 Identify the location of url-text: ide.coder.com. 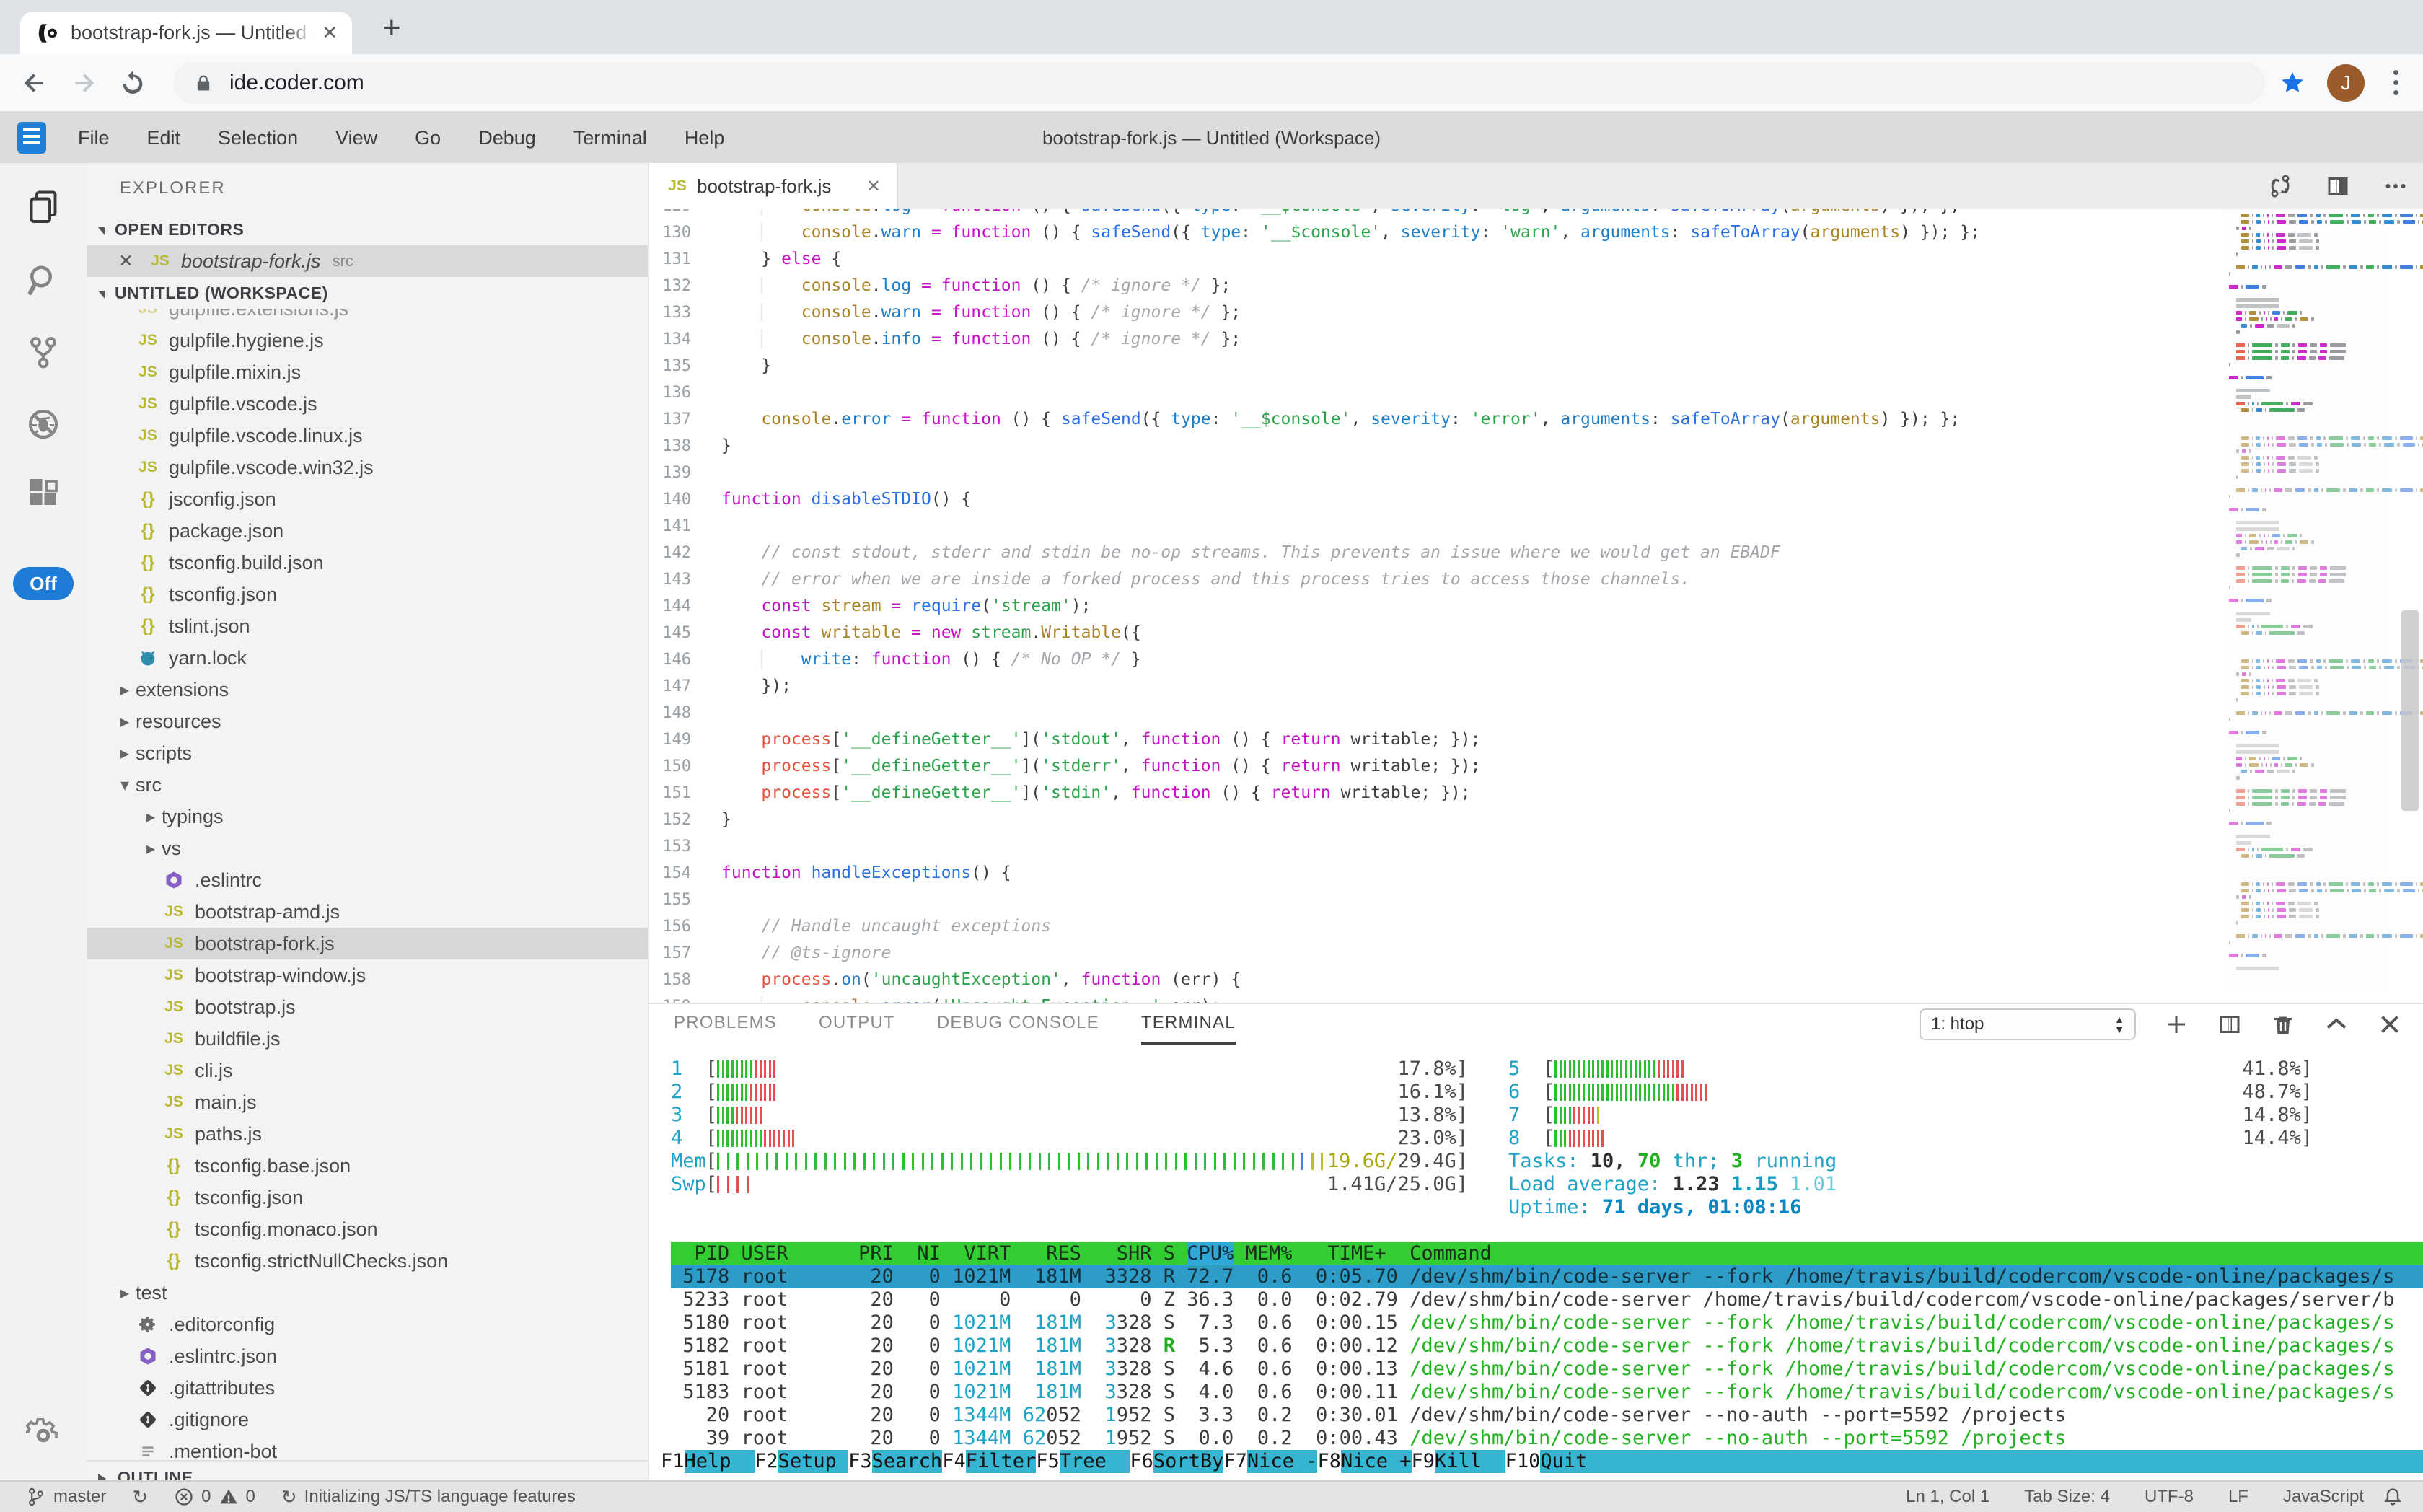
(296, 82).